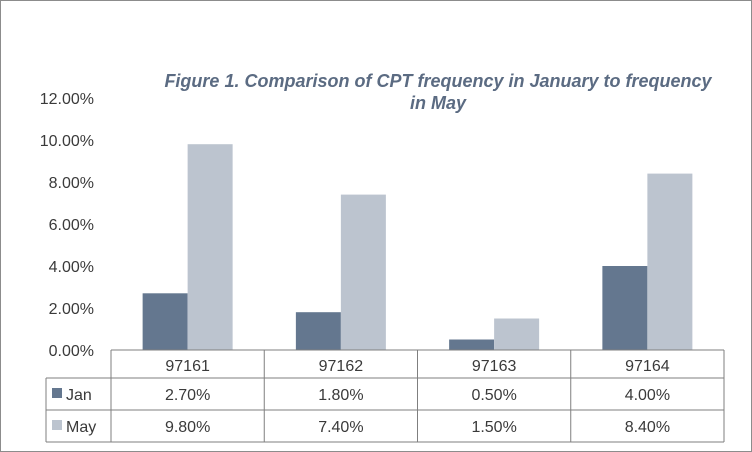 Image resolution: width=752 pixels, height=452 pixels. What do you see at coordinates (71, 351) in the screenshot?
I see `y-tick-label: 0.00%` at bounding box center [71, 351].